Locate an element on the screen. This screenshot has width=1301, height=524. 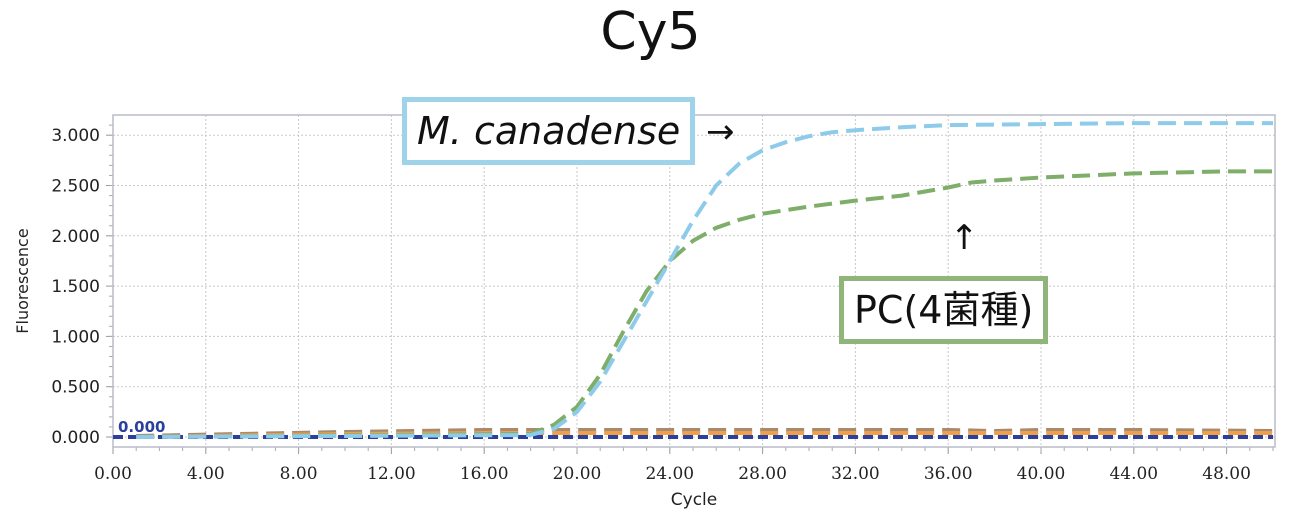
x-tick-label: 28.00 is located at coordinates (762, 474).